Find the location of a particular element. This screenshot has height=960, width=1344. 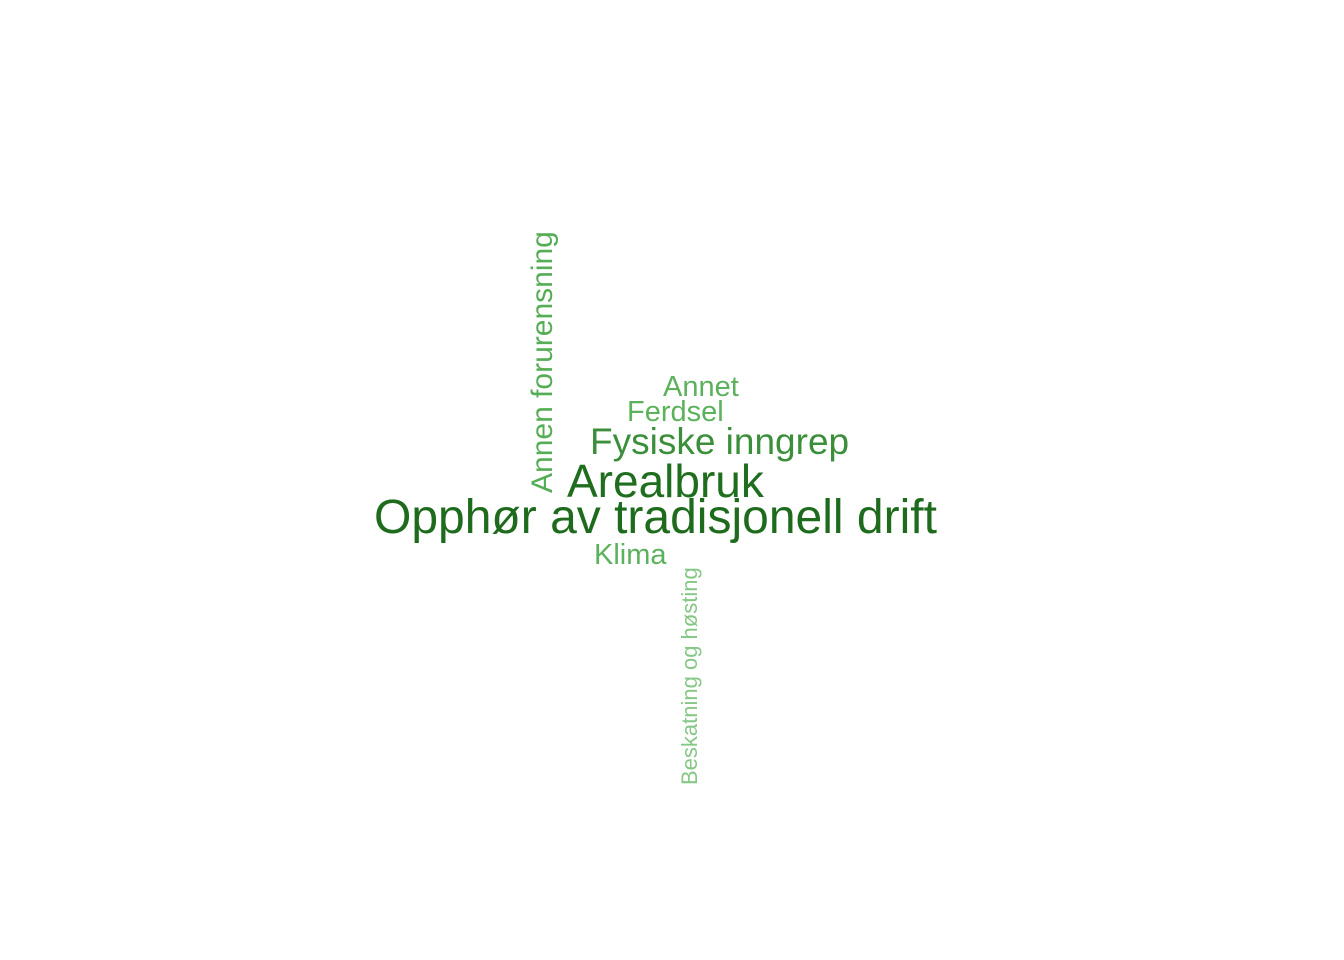

word-annet: Annet is located at coordinates (701, 387).